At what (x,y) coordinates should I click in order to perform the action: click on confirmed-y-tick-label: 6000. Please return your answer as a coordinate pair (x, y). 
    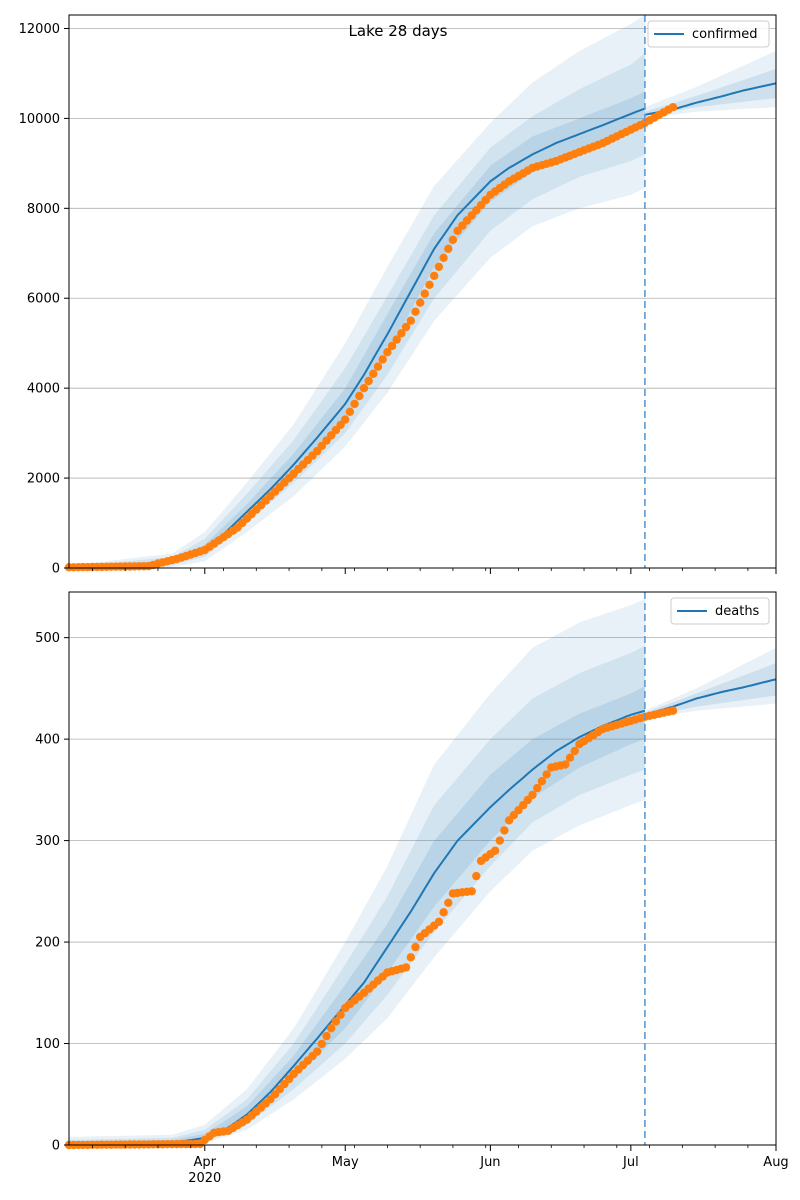
    Looking at the image, I should click on (43, 299).